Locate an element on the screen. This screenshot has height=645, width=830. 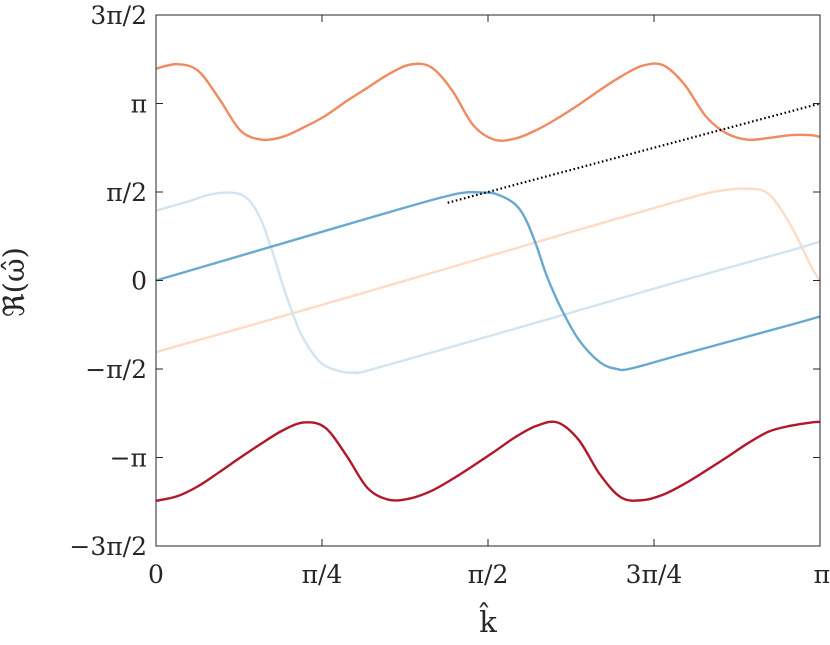
y-tick-label: π/2 is located at coordinates (126, 192).